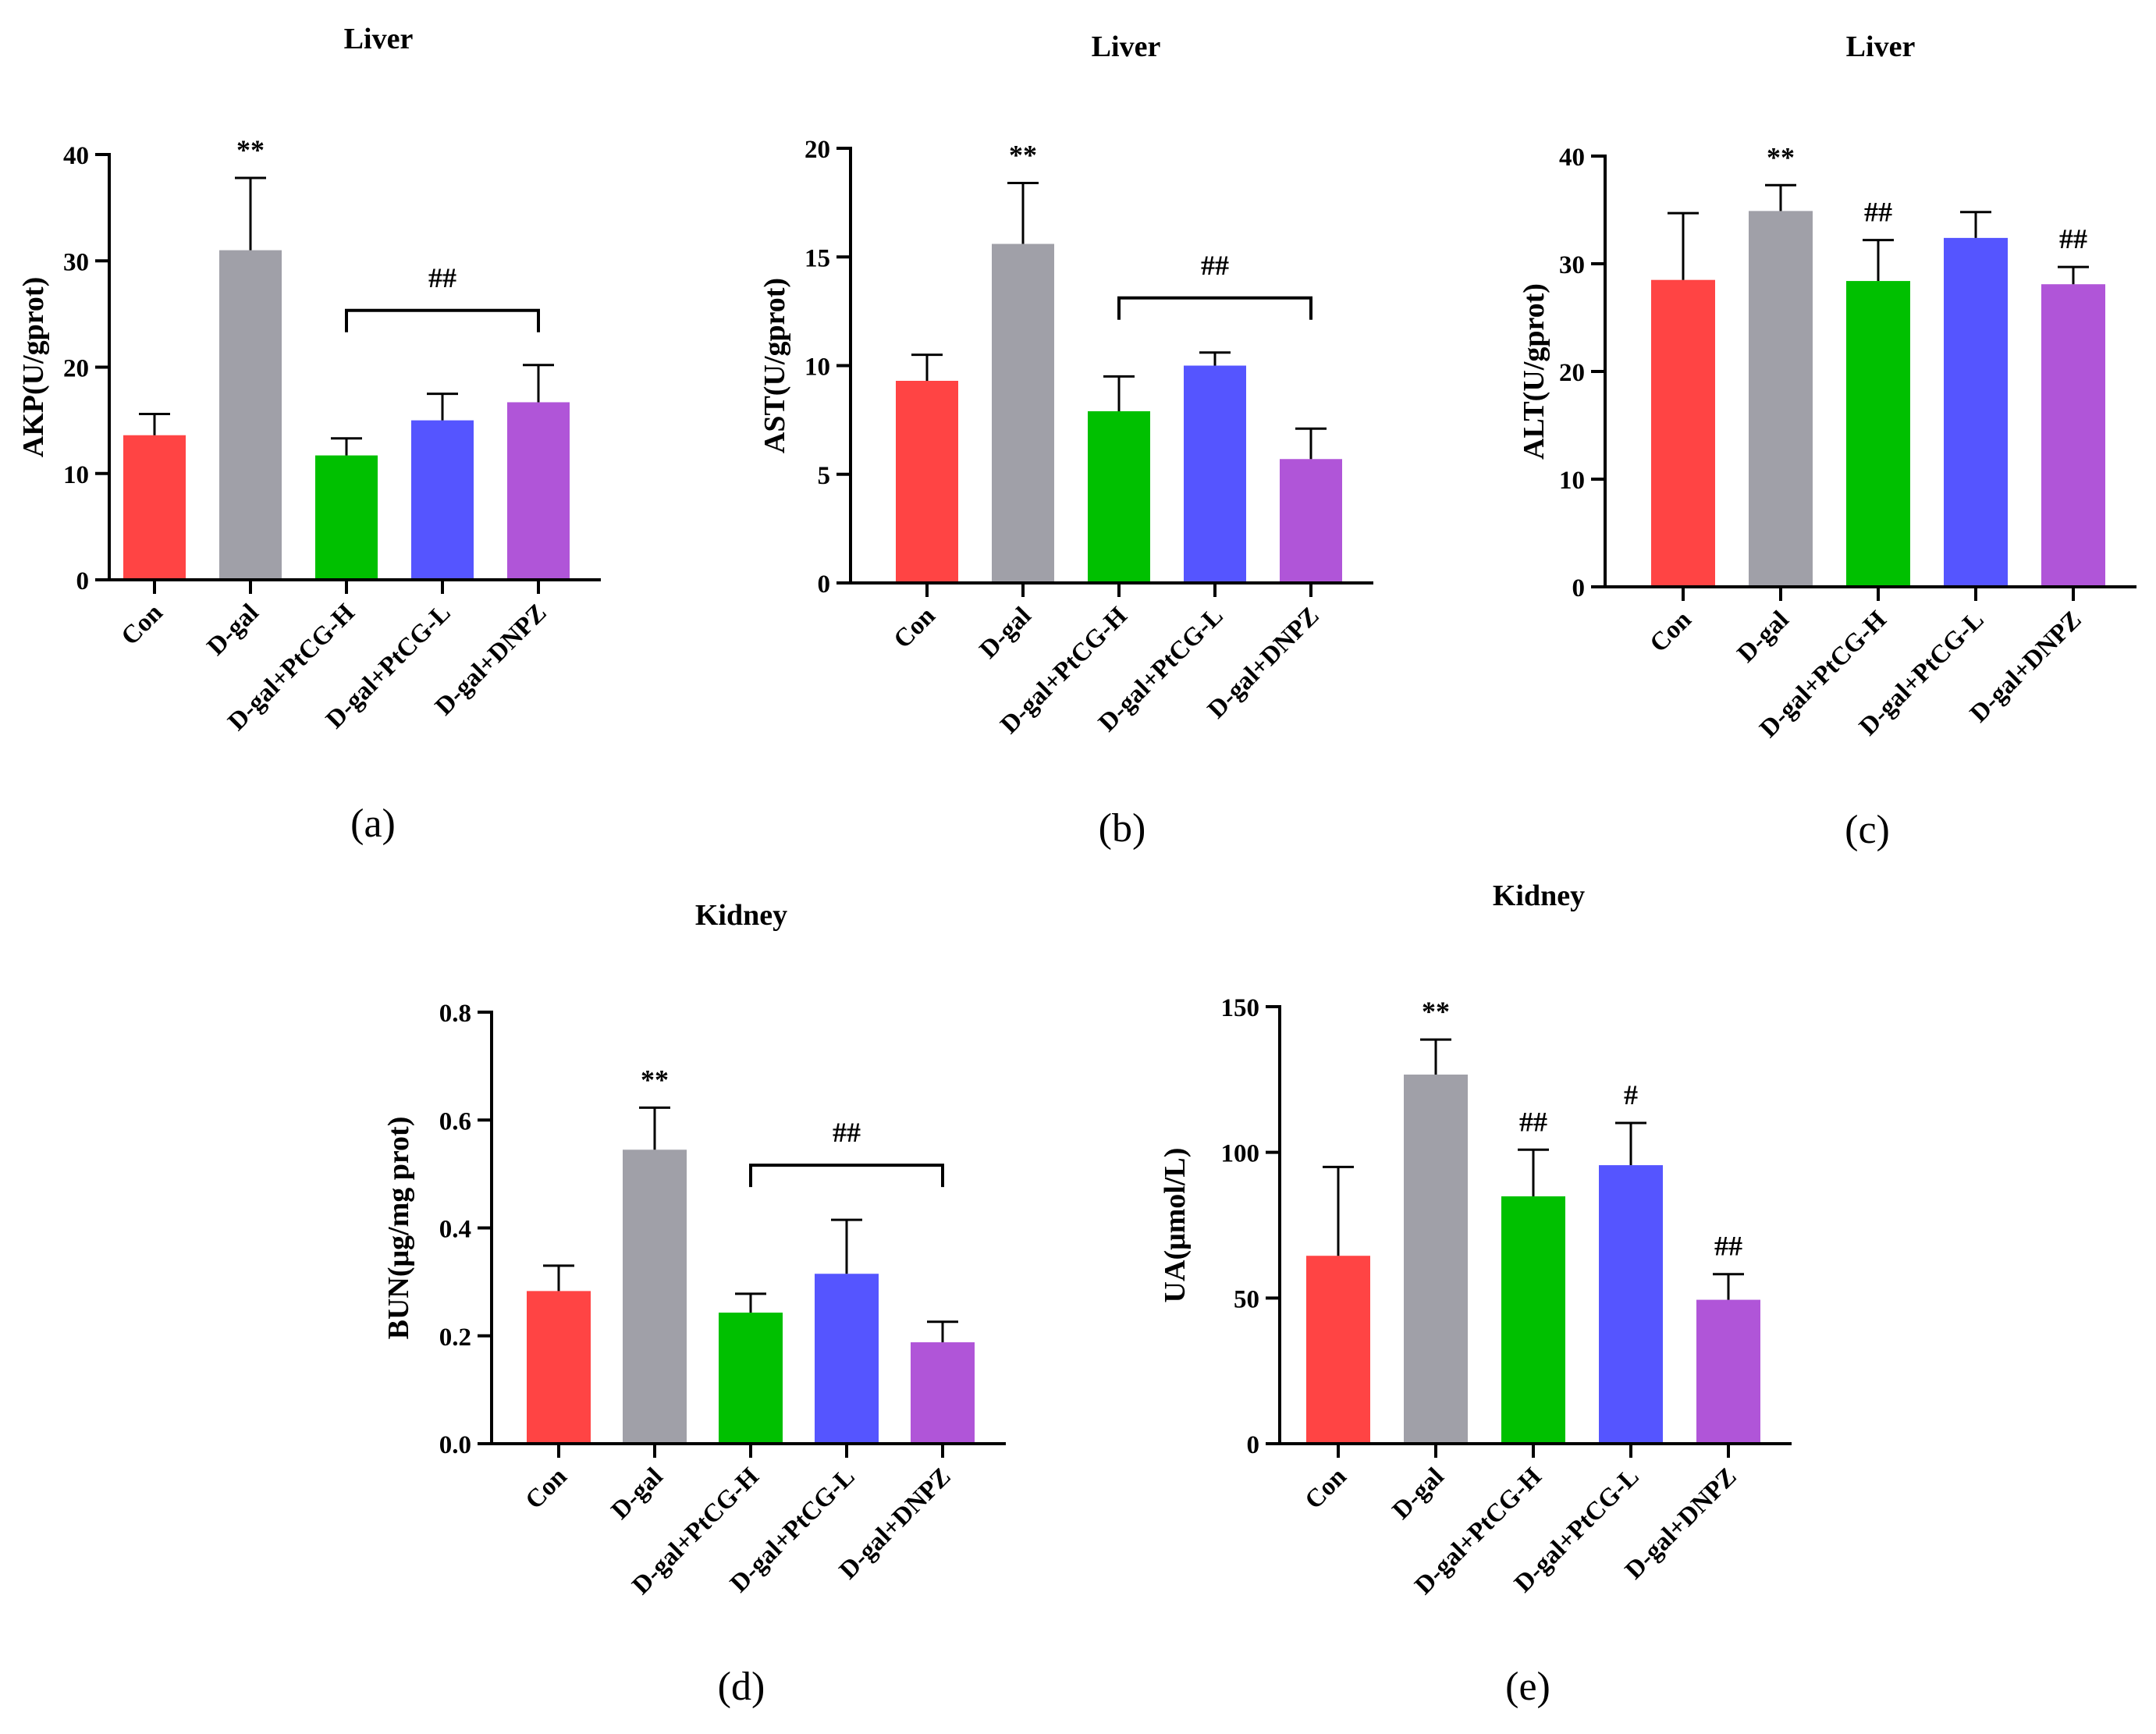  What do you see at coordinates (824, 476) in the screenshot?
I see `y-tick-label: 5` at bounding box center [824, 476].